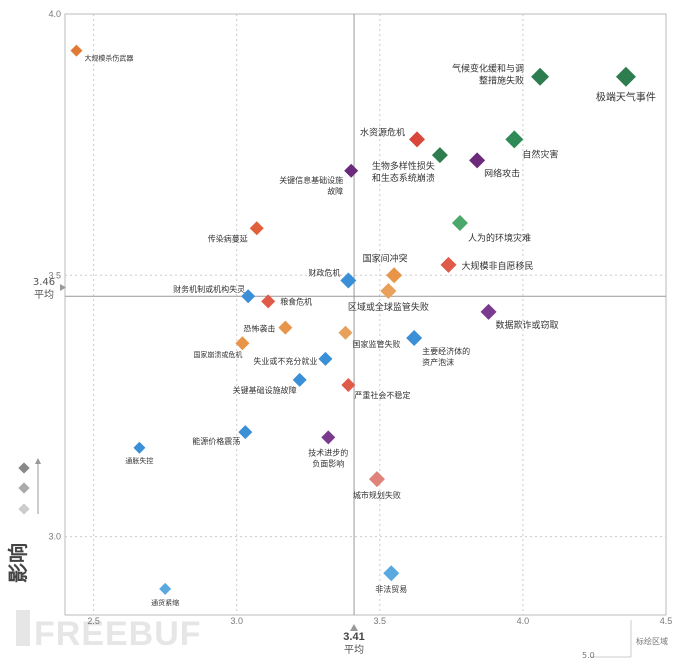 This screenshot has height=659, width=690. What do you see at coordinates (380, 621) in the screenshot?
I see `x-tick-label: 3.5` at bounding box center [380, 621].